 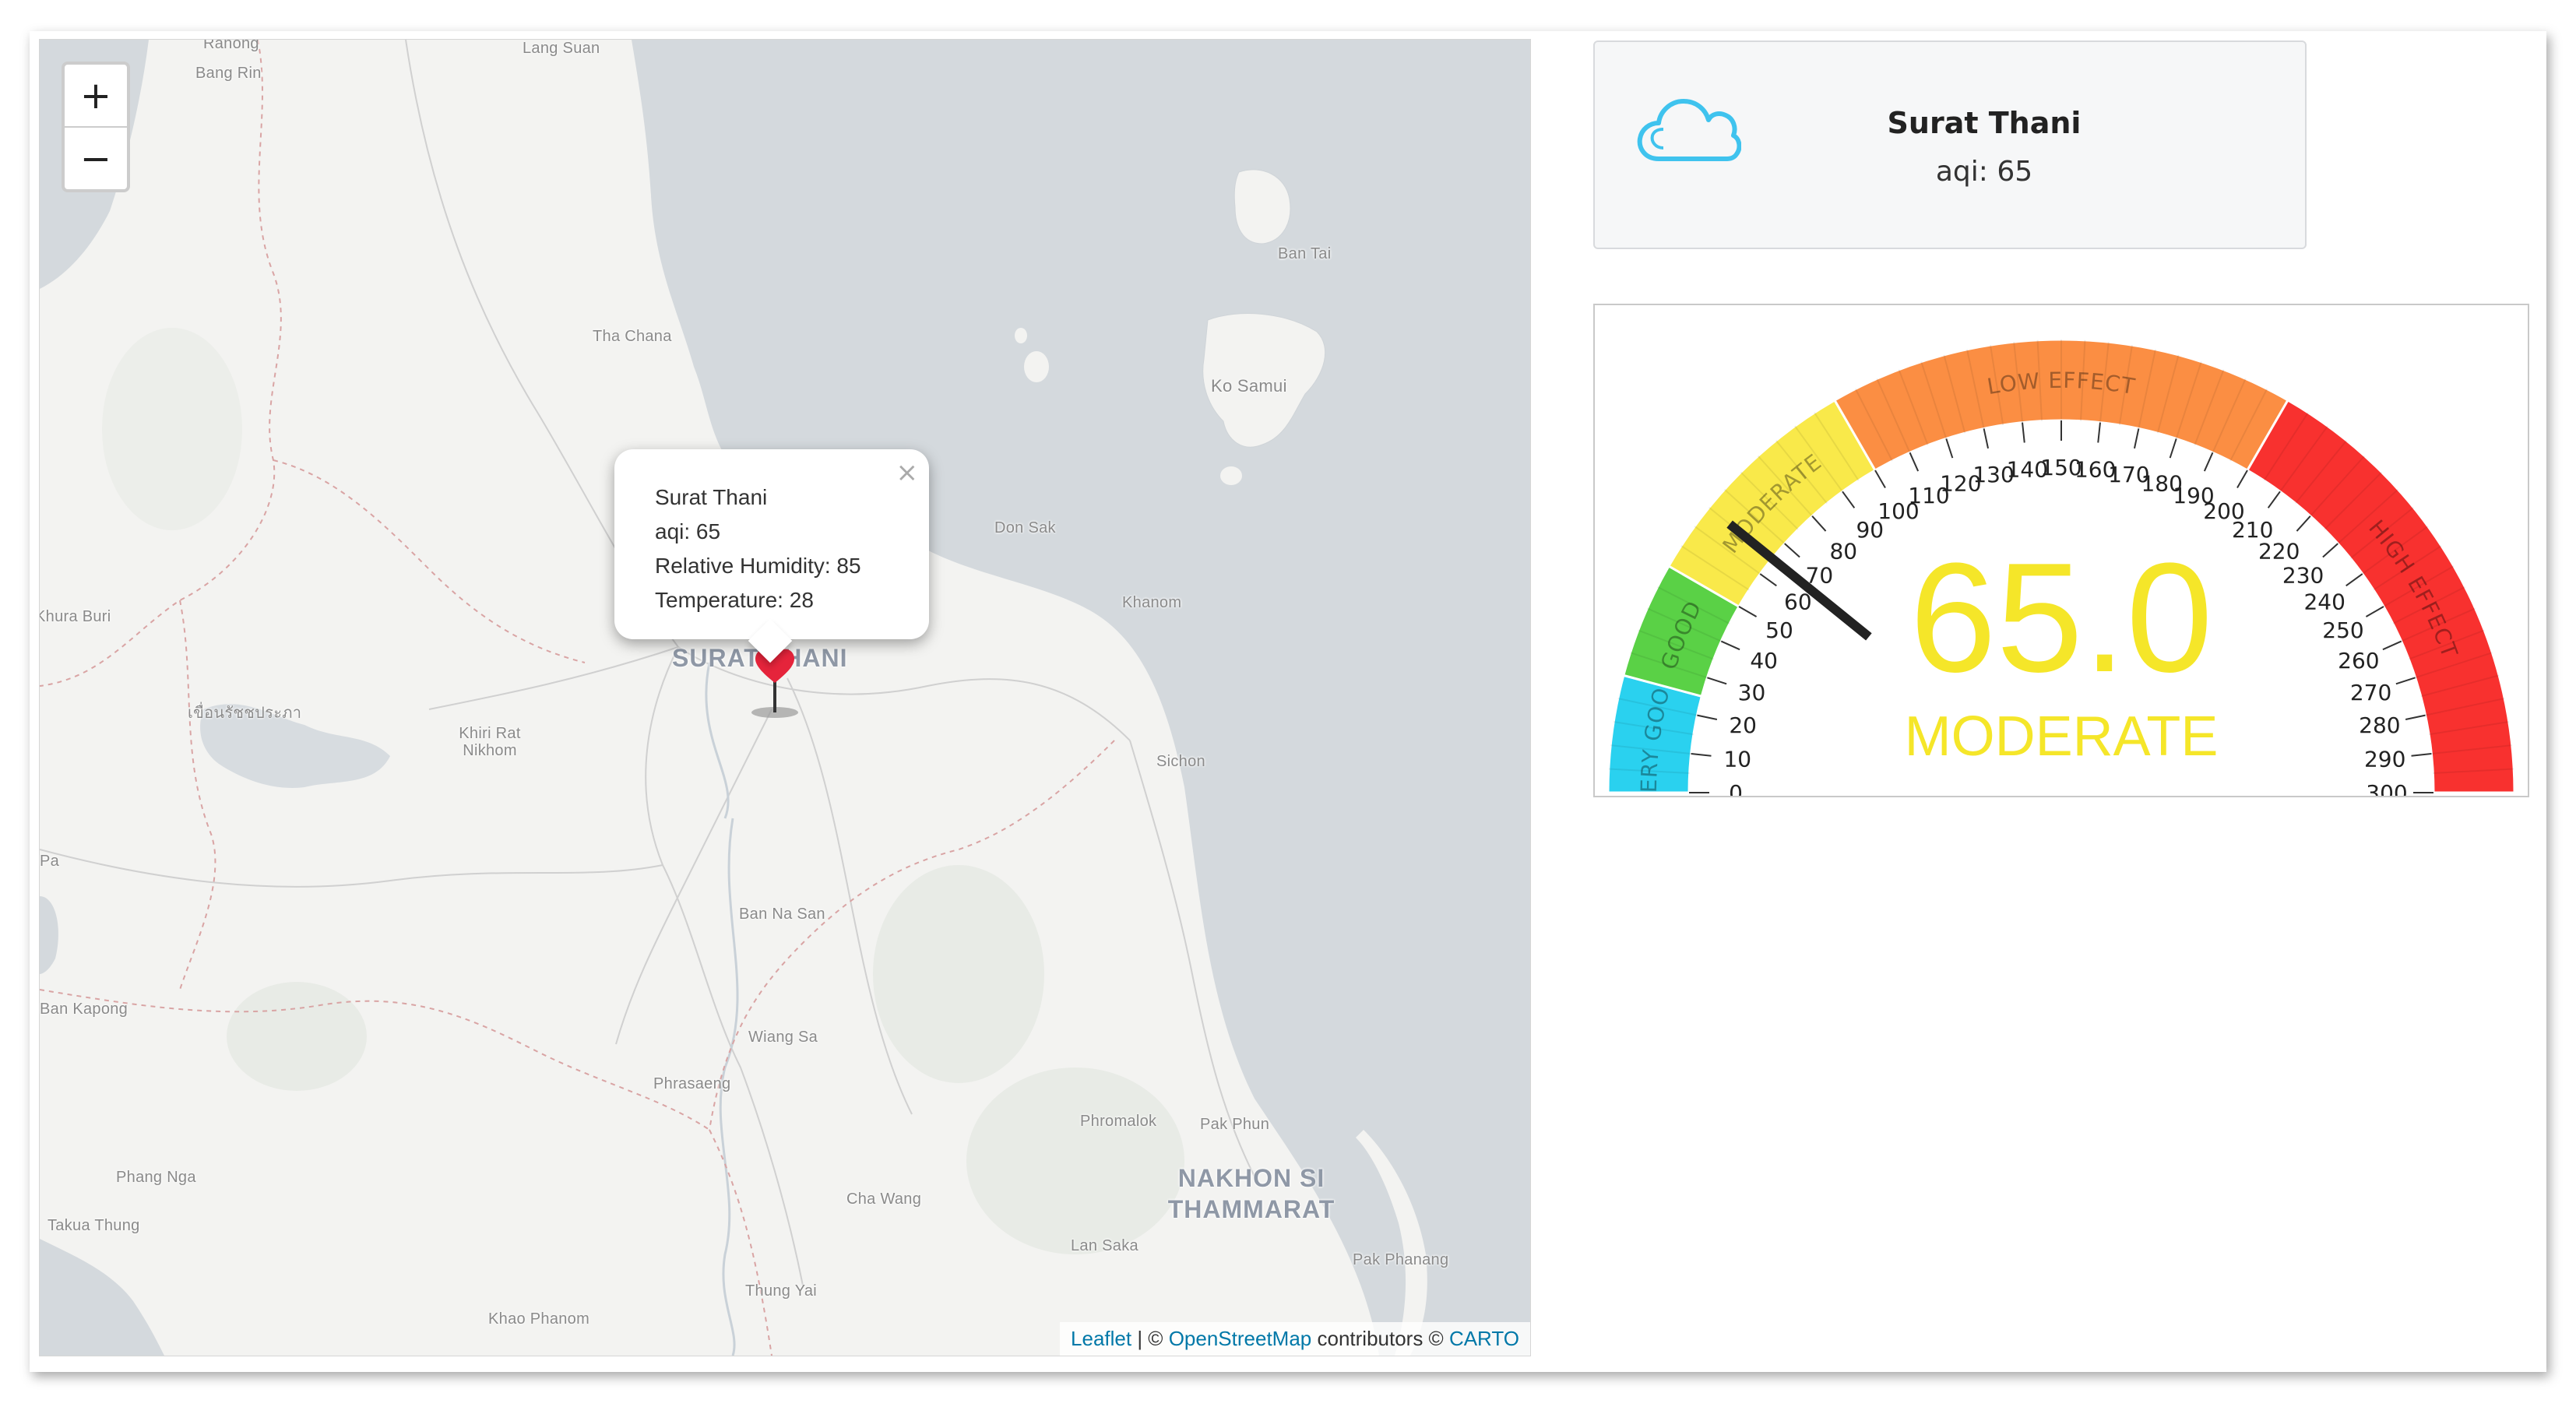 I want to click on zoom-control: + −, so click(x=96, y=127).